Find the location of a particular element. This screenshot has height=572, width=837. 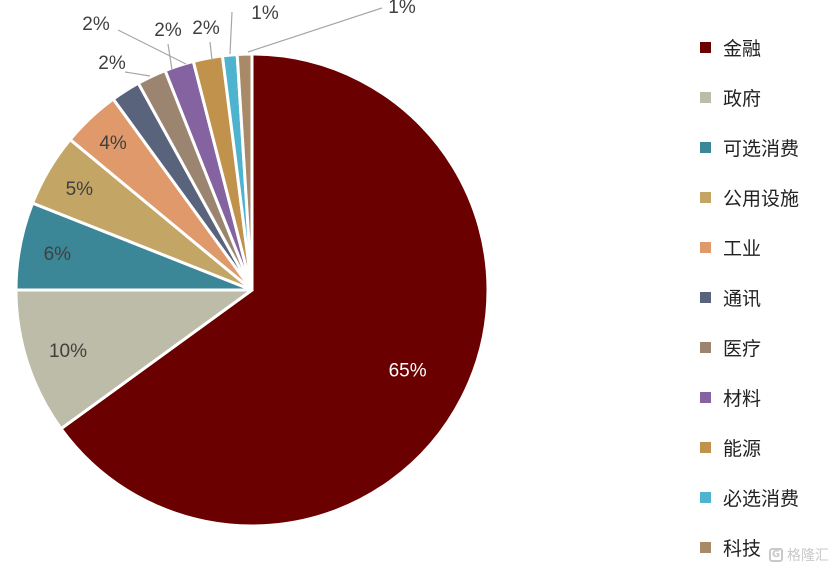

legend-item-consumer-discretionary: 可选消费 is located at coordinates (765, 147).